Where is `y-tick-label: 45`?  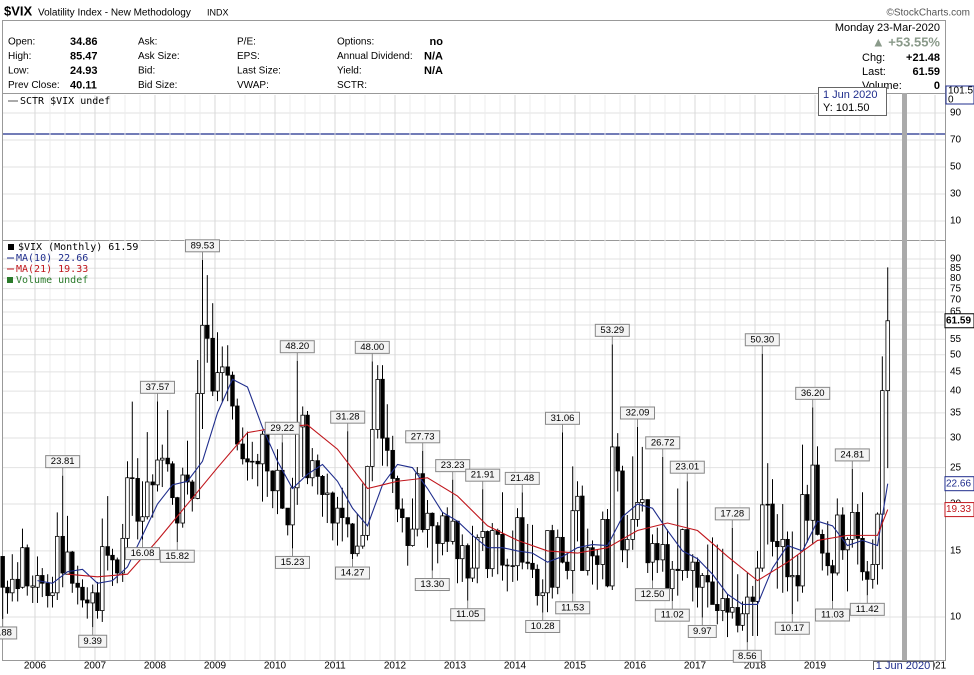 y-tick-label: 45 is located at coordinates (956, 372).